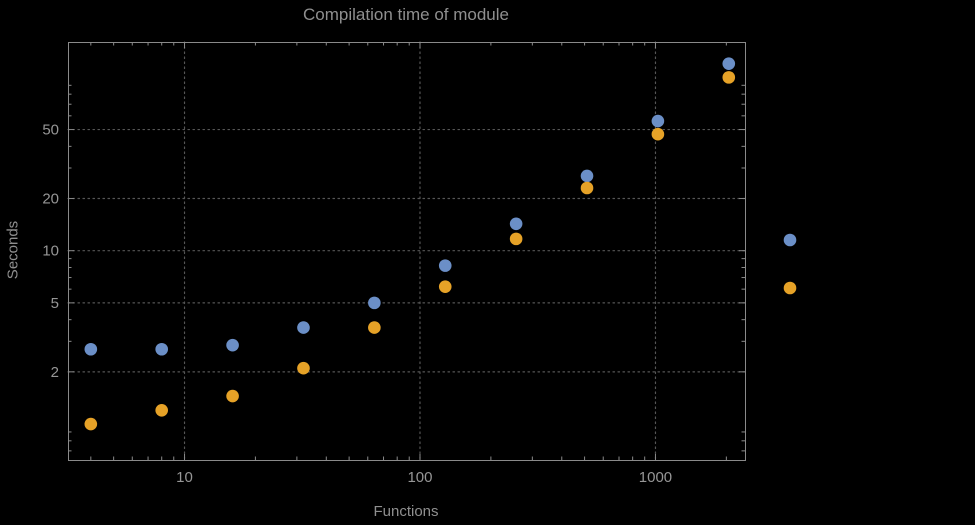 This screenshot has width=975, height=525. Describe the element at coordinates (50, 130) in the screenshot. I see `y-tick-label: 50` at that location.